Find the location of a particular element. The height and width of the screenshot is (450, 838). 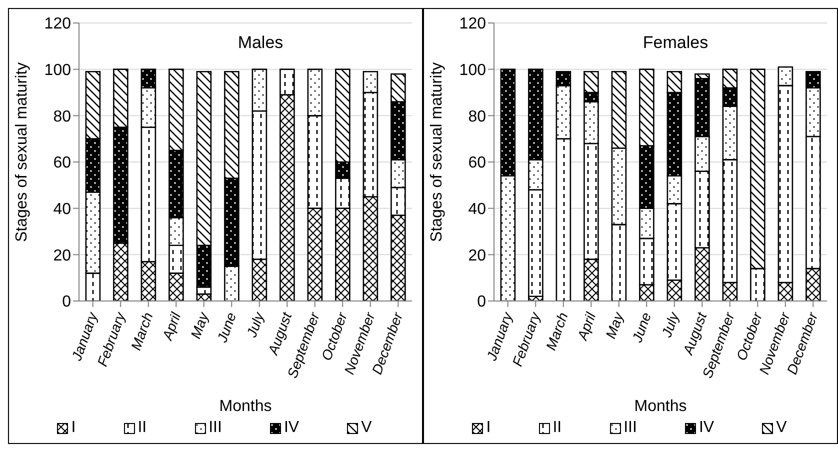

text: Males is located at coordinates (260, 43).